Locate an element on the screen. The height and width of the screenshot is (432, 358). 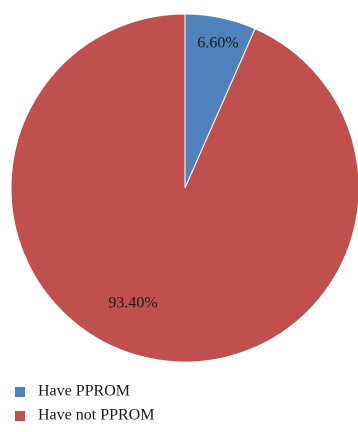
data-label-have-not-pprom: 93.40% is located at coordinates (132, 303).